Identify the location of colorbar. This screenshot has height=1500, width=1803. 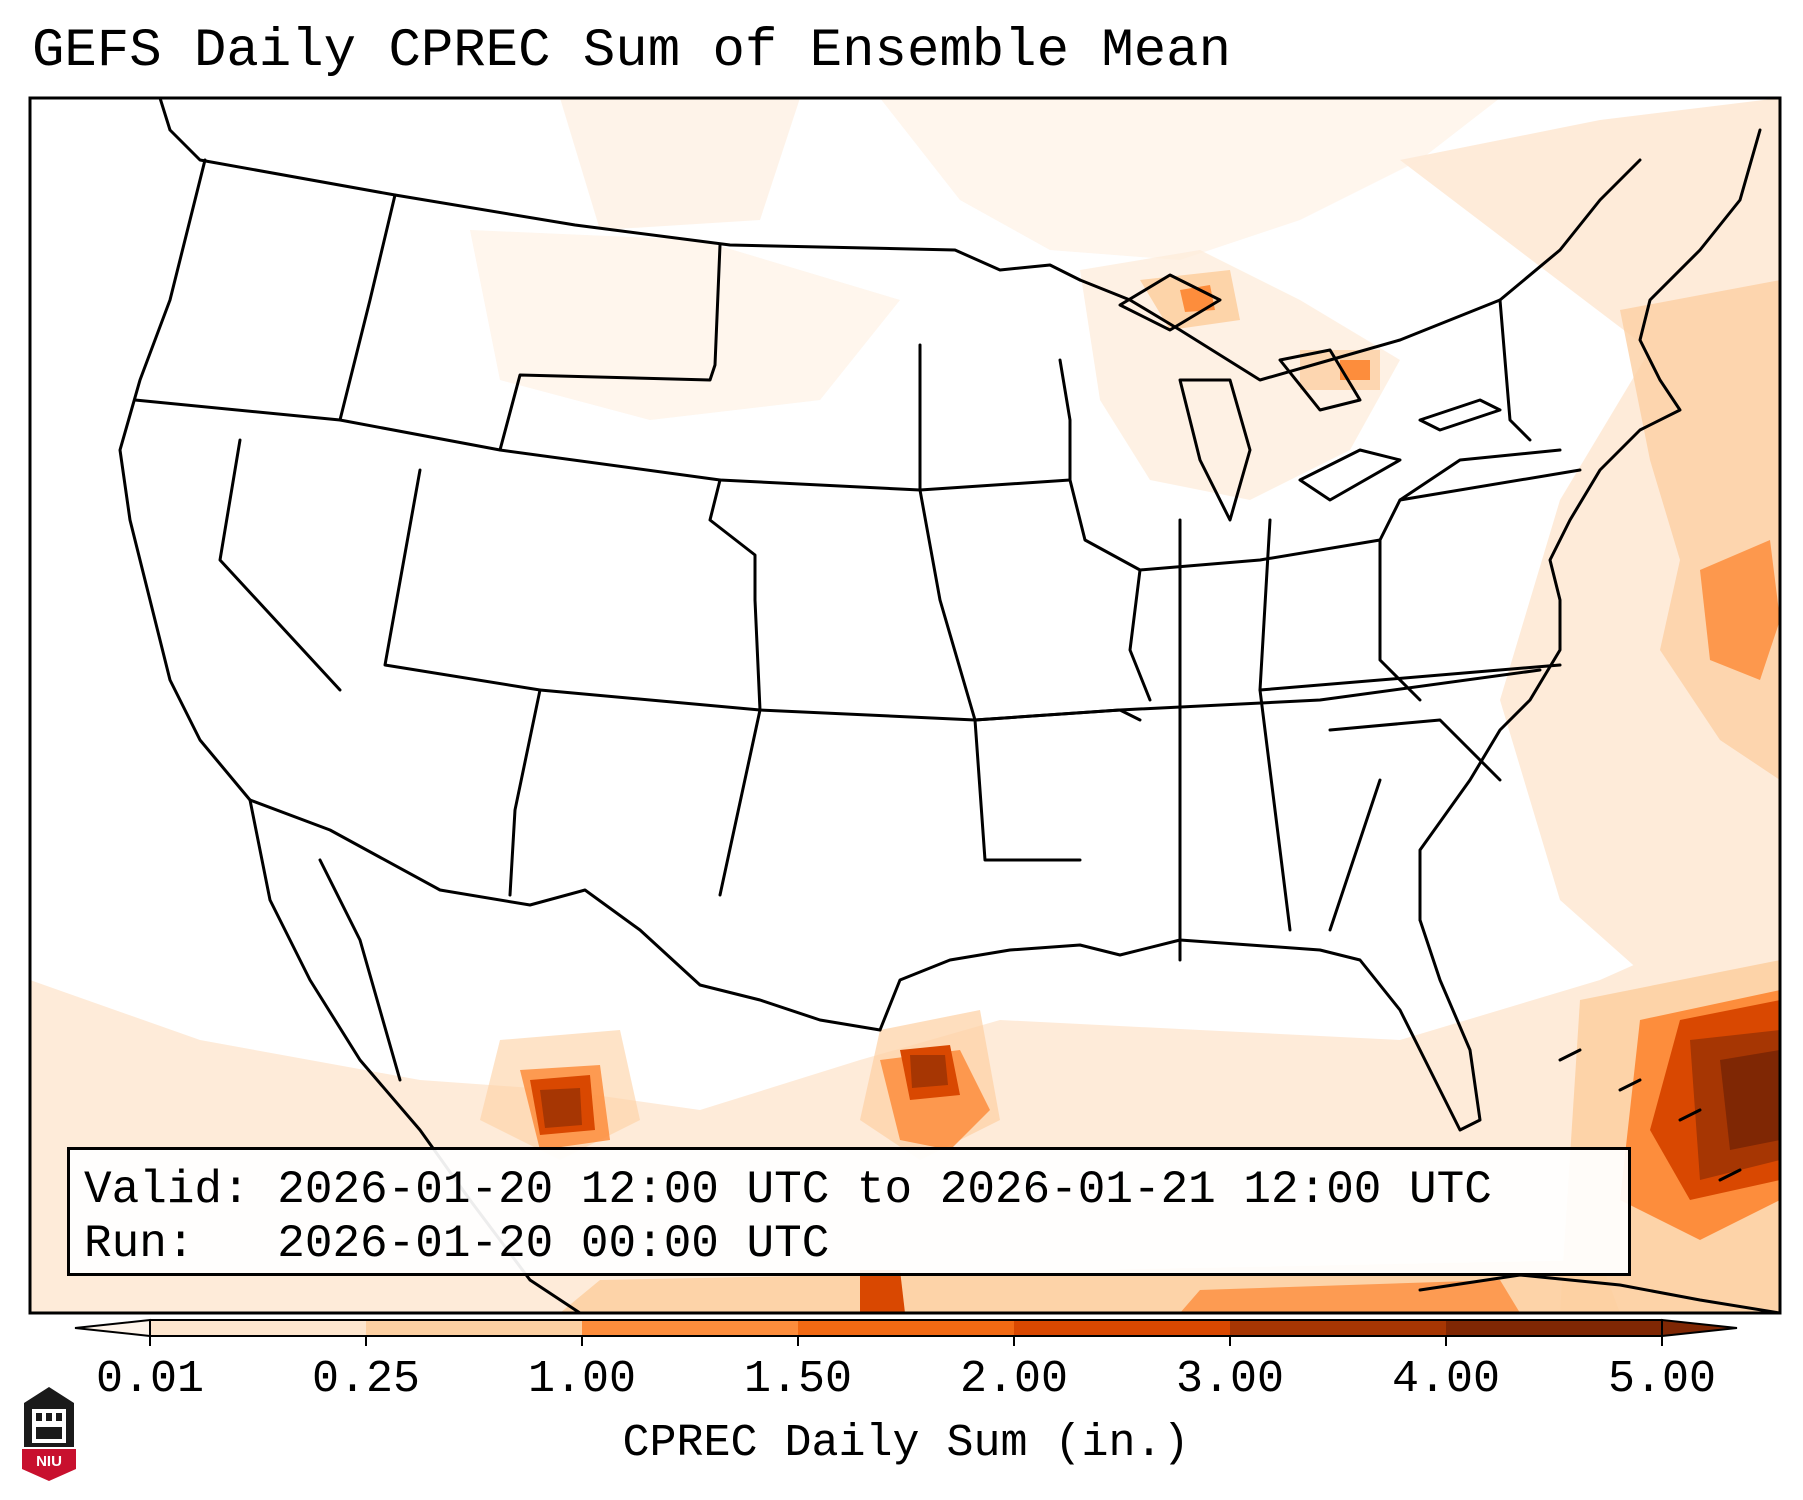
(906, 1332).